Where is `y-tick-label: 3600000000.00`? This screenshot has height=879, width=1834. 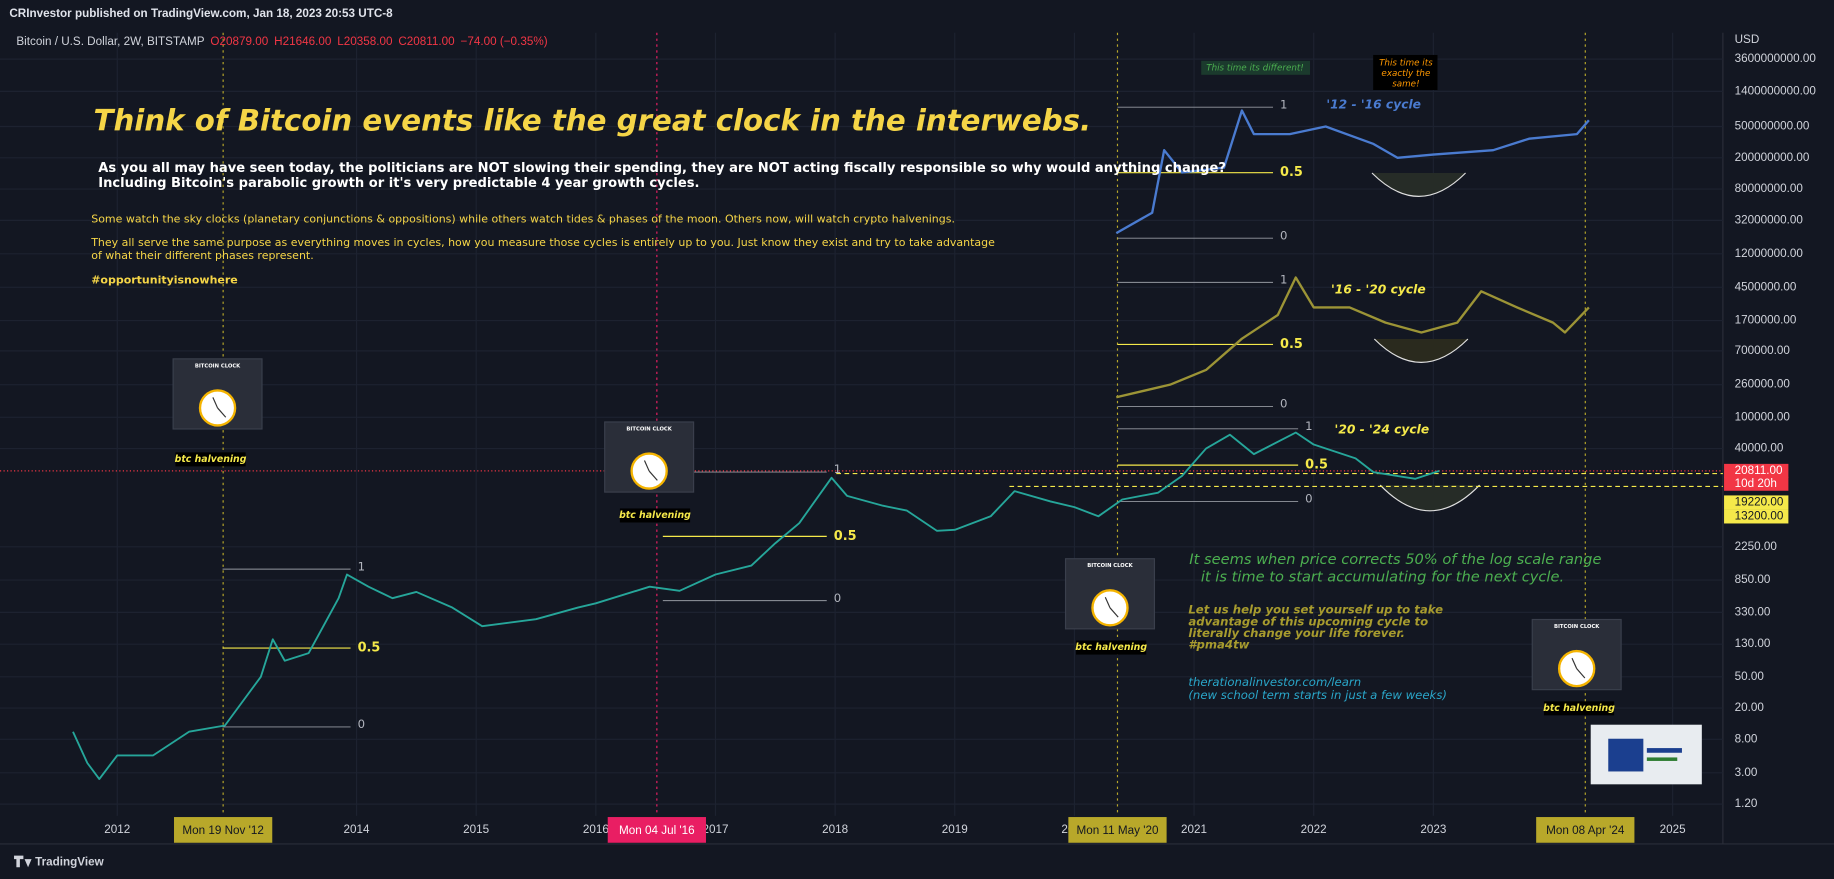 y-tick-label: 3600000000.00 is located at coordinates (1776, 58).